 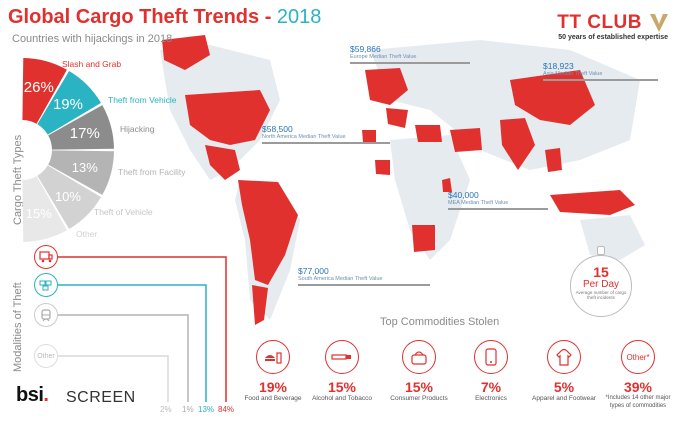 I want to click on commodity-alcohol-label: Alcohol and Tobacco, so click(x=342, y=398).